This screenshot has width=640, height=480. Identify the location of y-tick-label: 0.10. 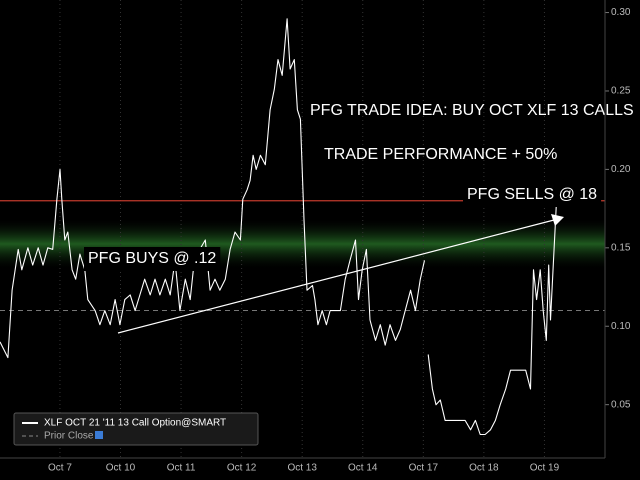
(621, 326).